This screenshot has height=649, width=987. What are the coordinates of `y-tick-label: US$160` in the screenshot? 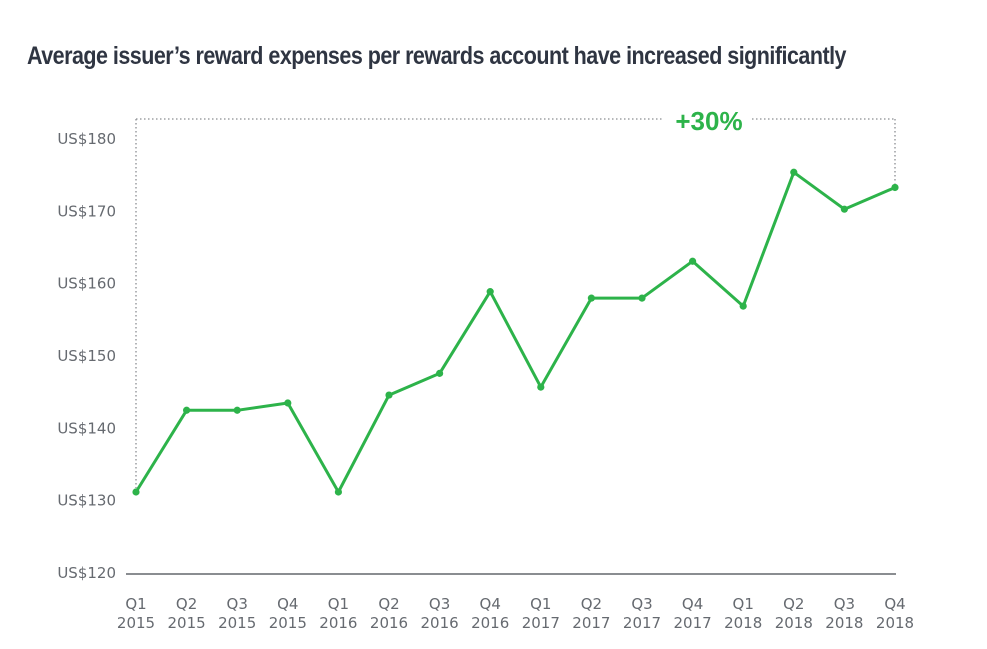 It's located at (86, 284).